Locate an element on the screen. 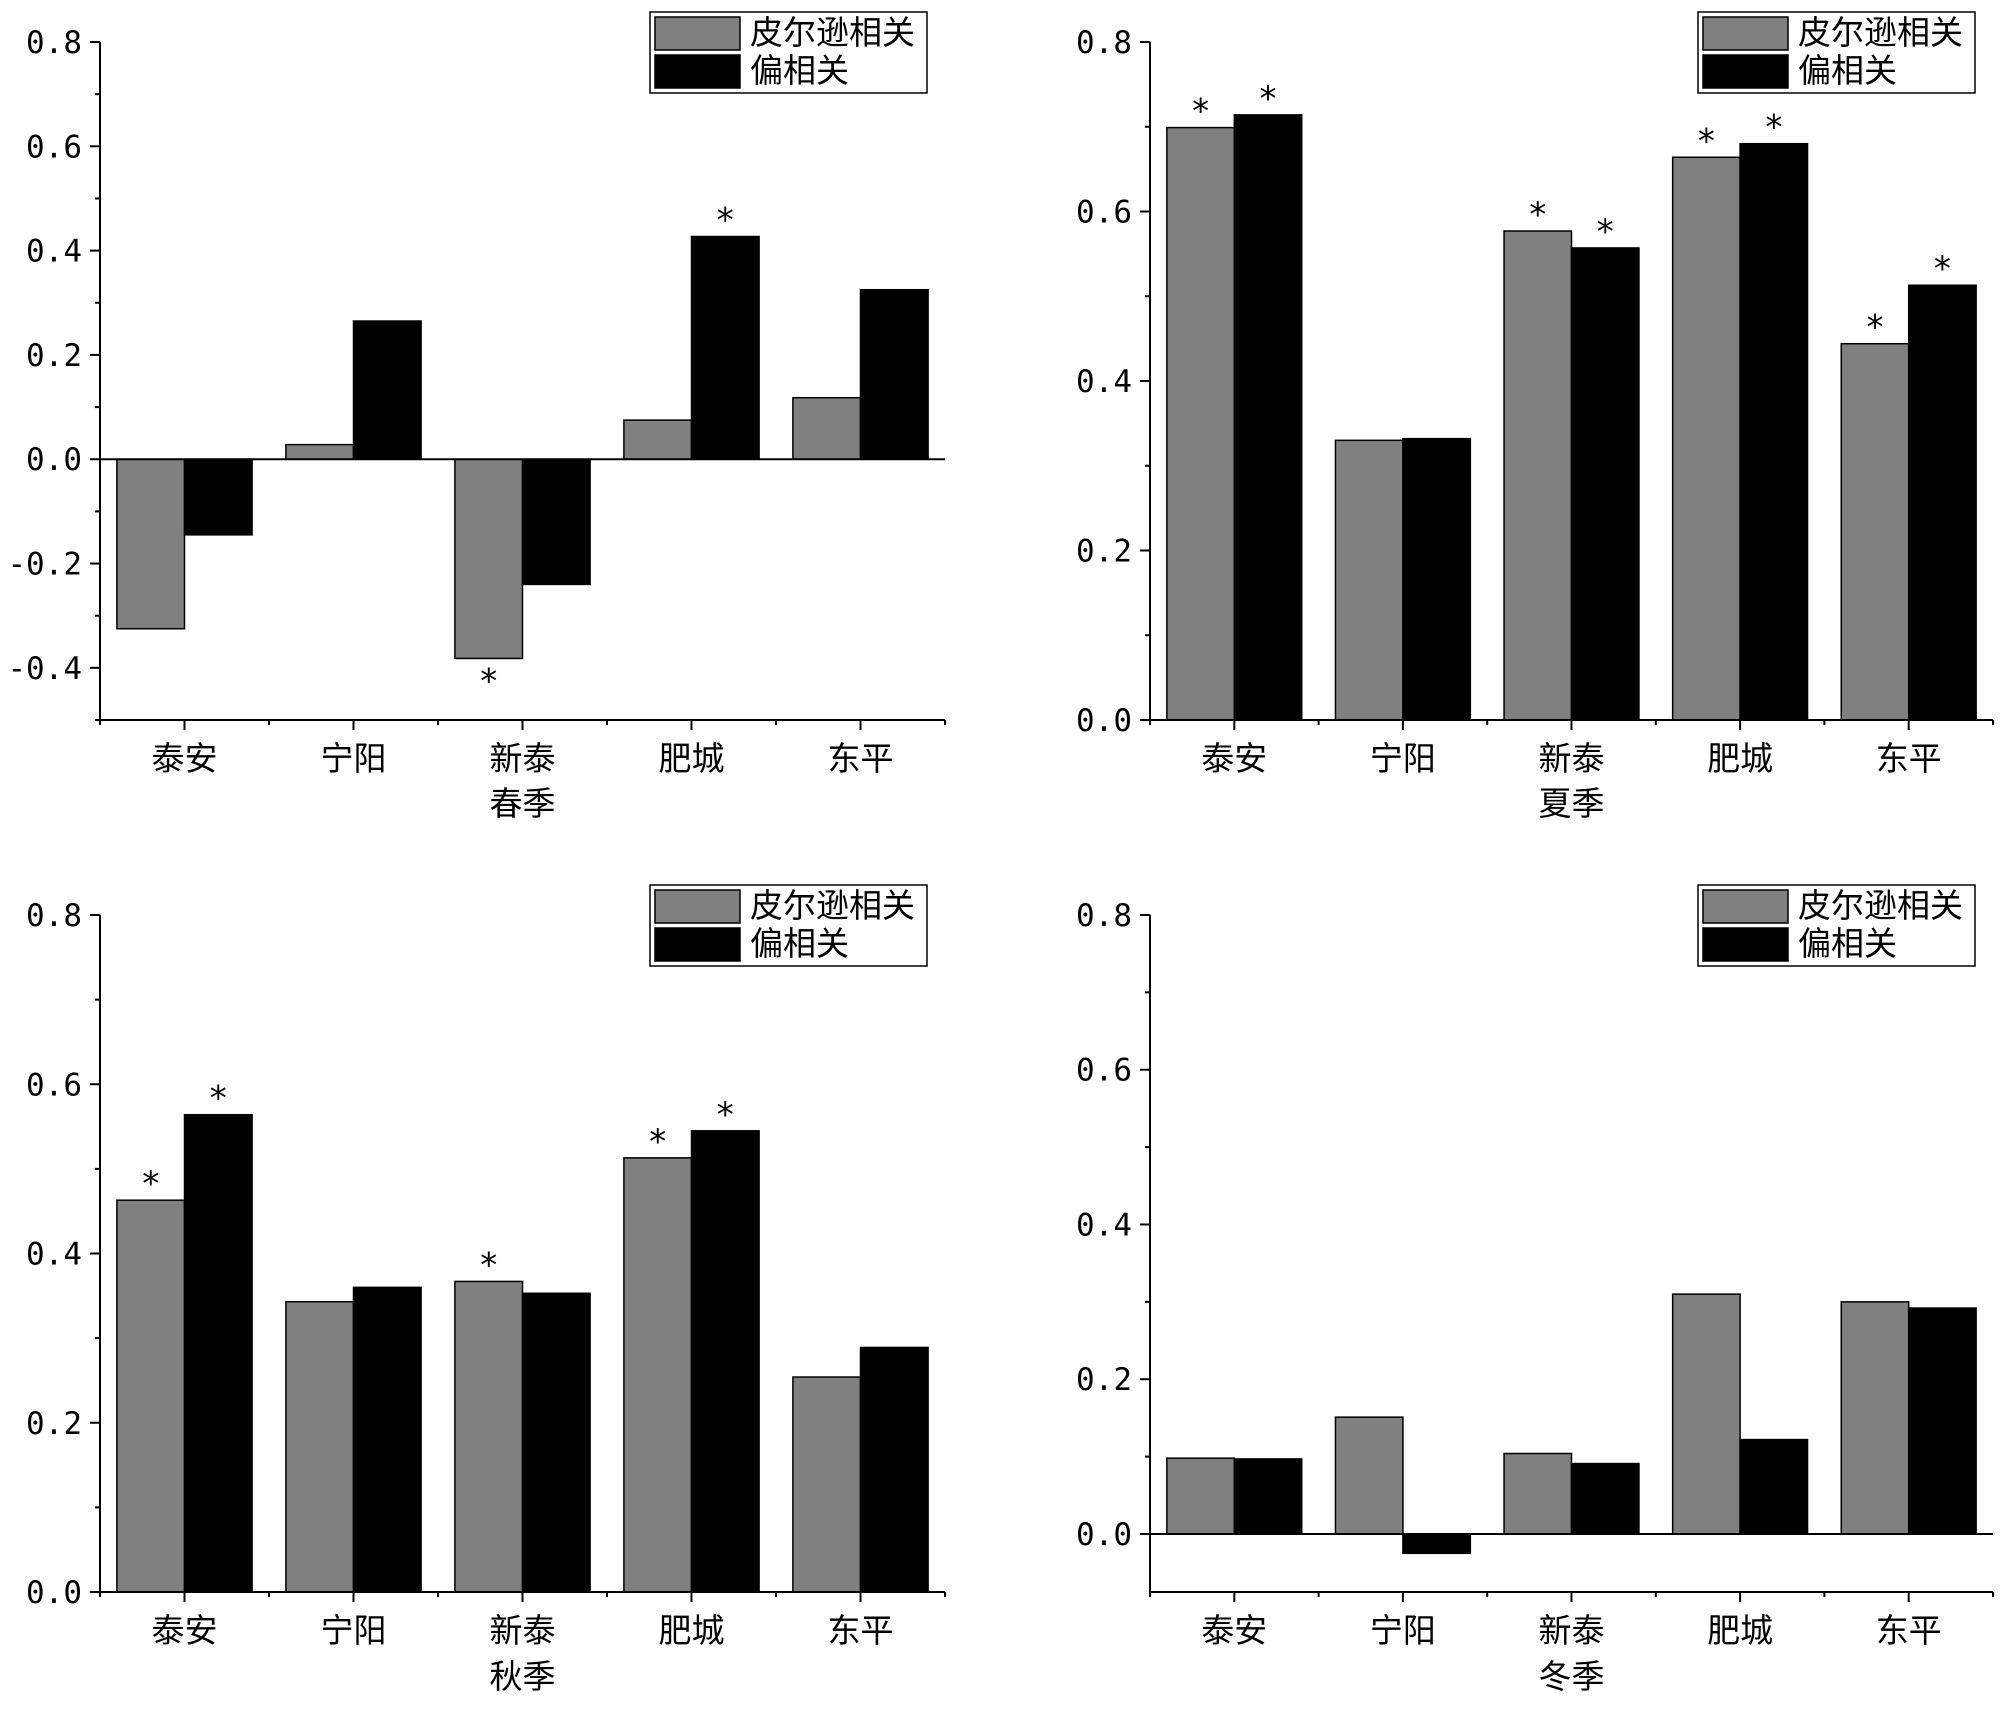 The width and height of the screenshot is (2000, 1711). season-title-spring: 春季 is located at coordinates (523, 803).